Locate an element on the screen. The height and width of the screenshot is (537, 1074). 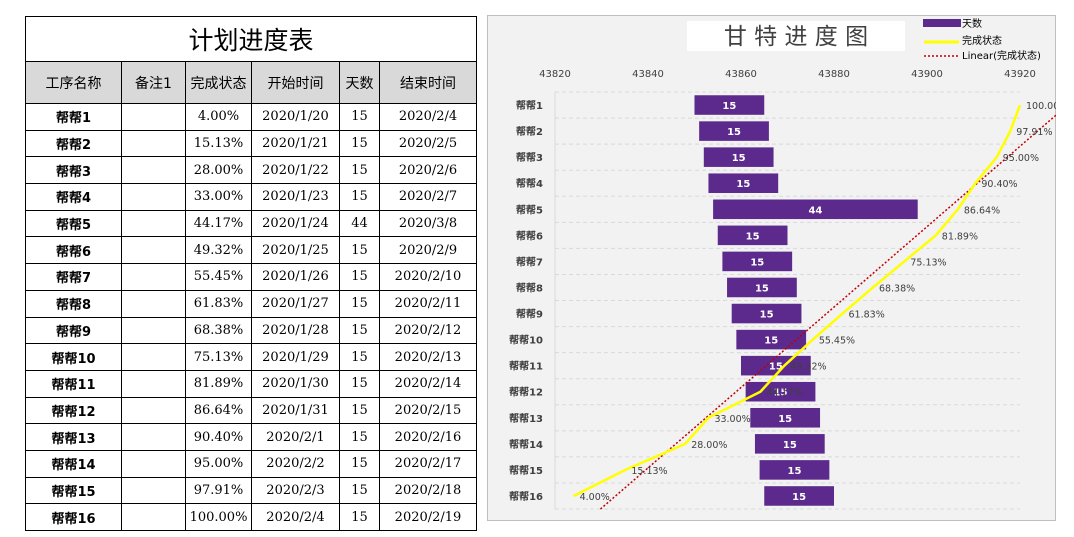
cell-process-name: 帮帮13 is located at coordinates (73, 437).